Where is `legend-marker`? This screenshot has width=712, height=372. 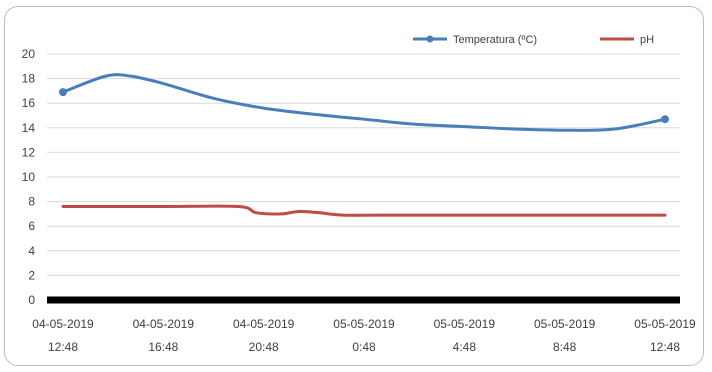 legend-marker is located at coordinates (430, 39).